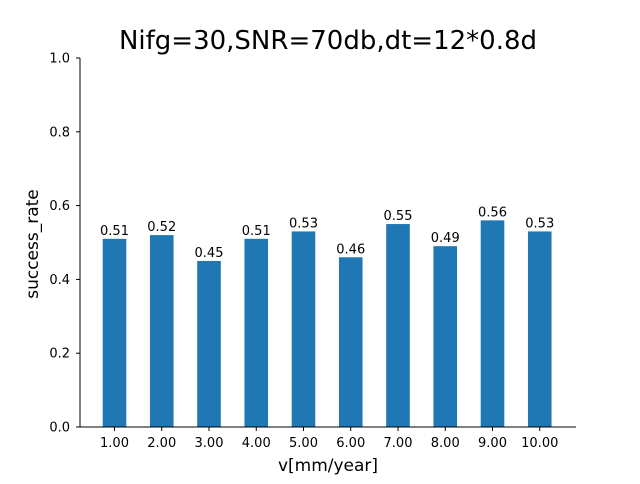  Describe the element at coordinates (539, 329) in the screenshot. I see `bar-10.00` at that location.